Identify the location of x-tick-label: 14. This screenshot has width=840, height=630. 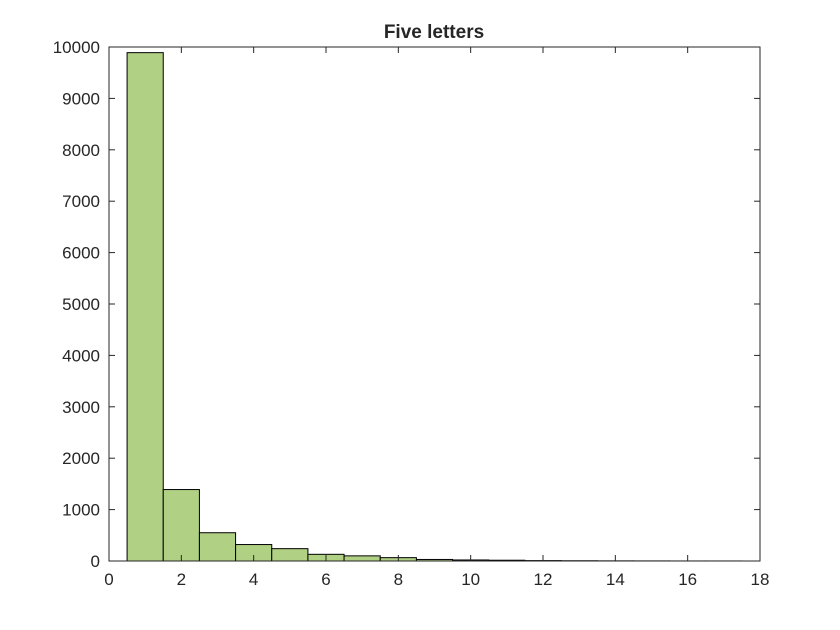
(615, 579).